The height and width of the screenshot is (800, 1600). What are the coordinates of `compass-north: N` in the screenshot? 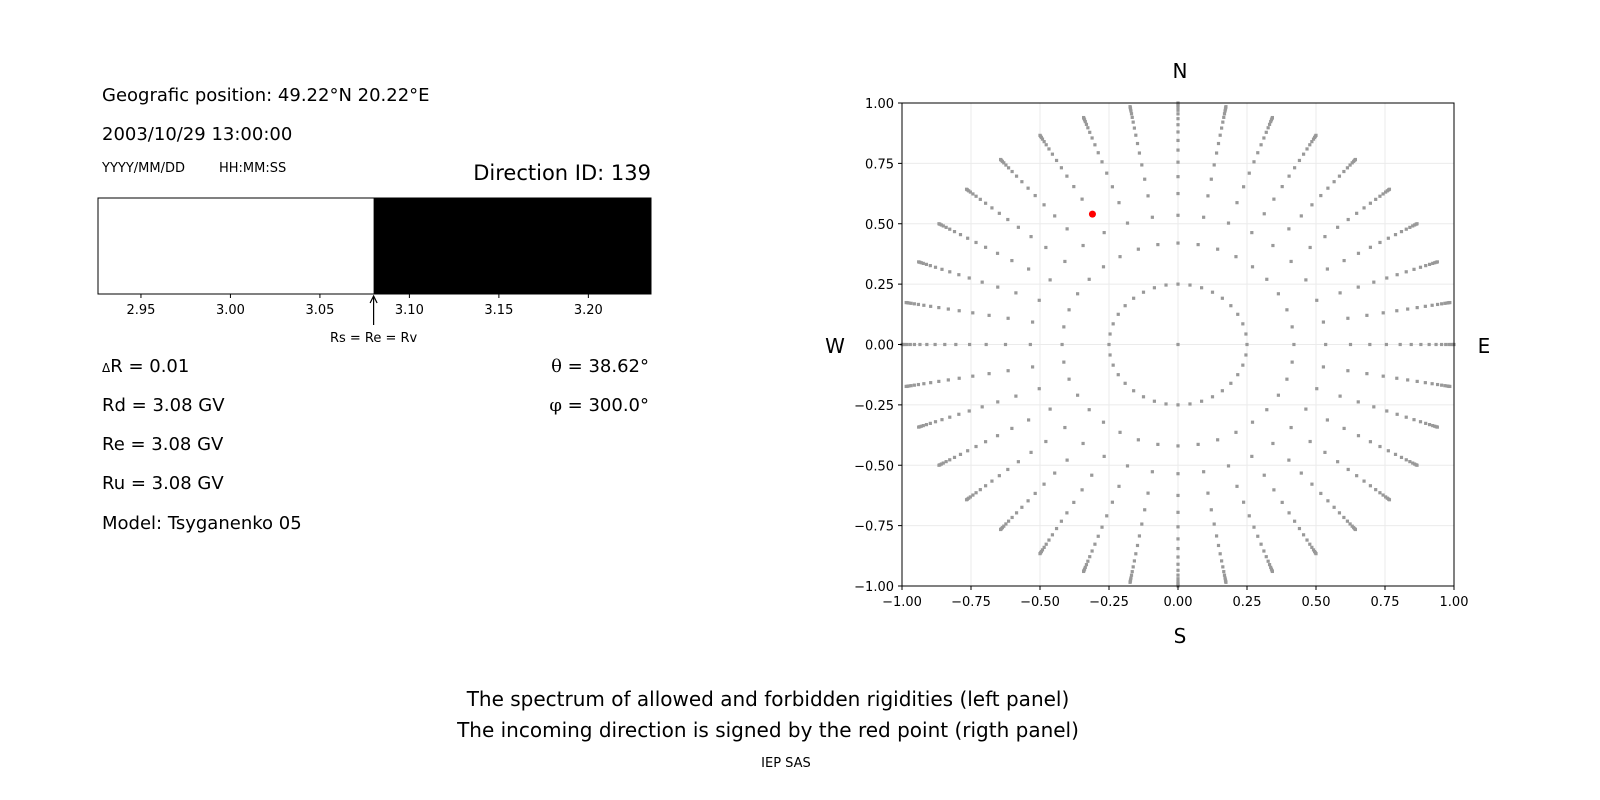 It's located at (1180, 71).